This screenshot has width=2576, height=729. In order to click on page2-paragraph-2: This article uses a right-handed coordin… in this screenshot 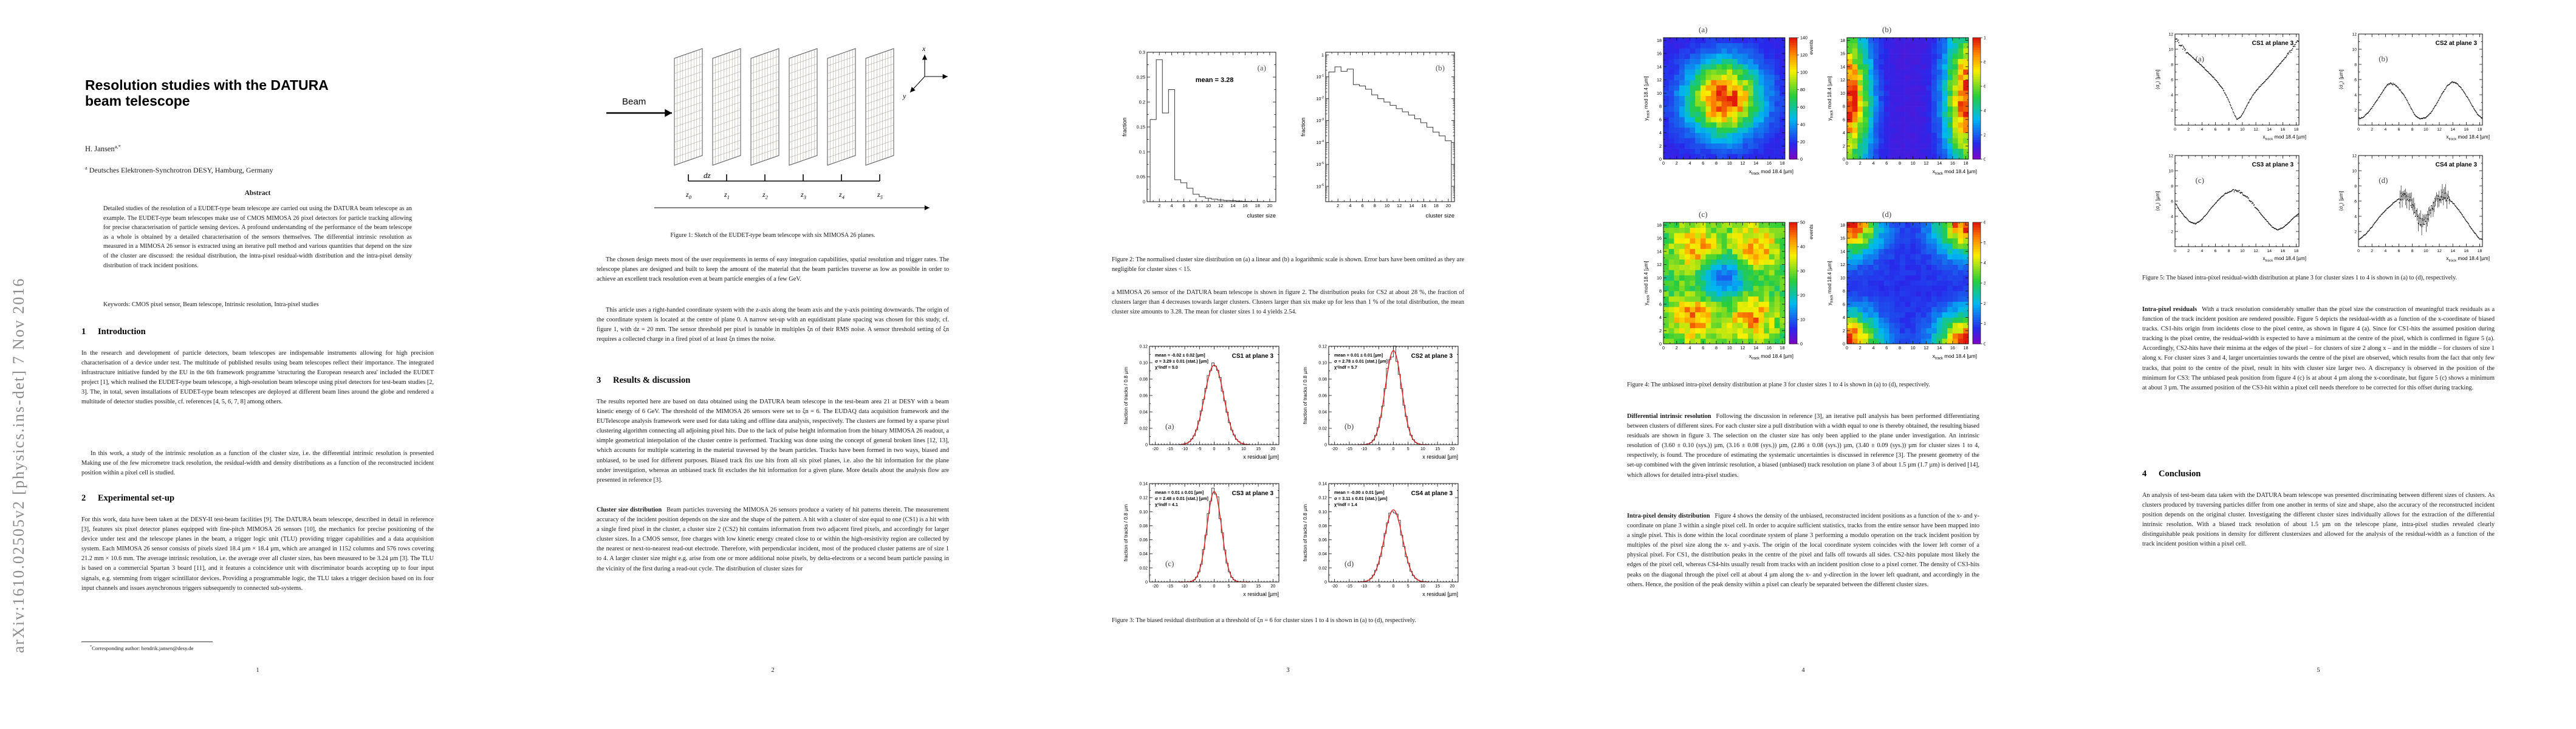, I will do `click(773, 325)`.